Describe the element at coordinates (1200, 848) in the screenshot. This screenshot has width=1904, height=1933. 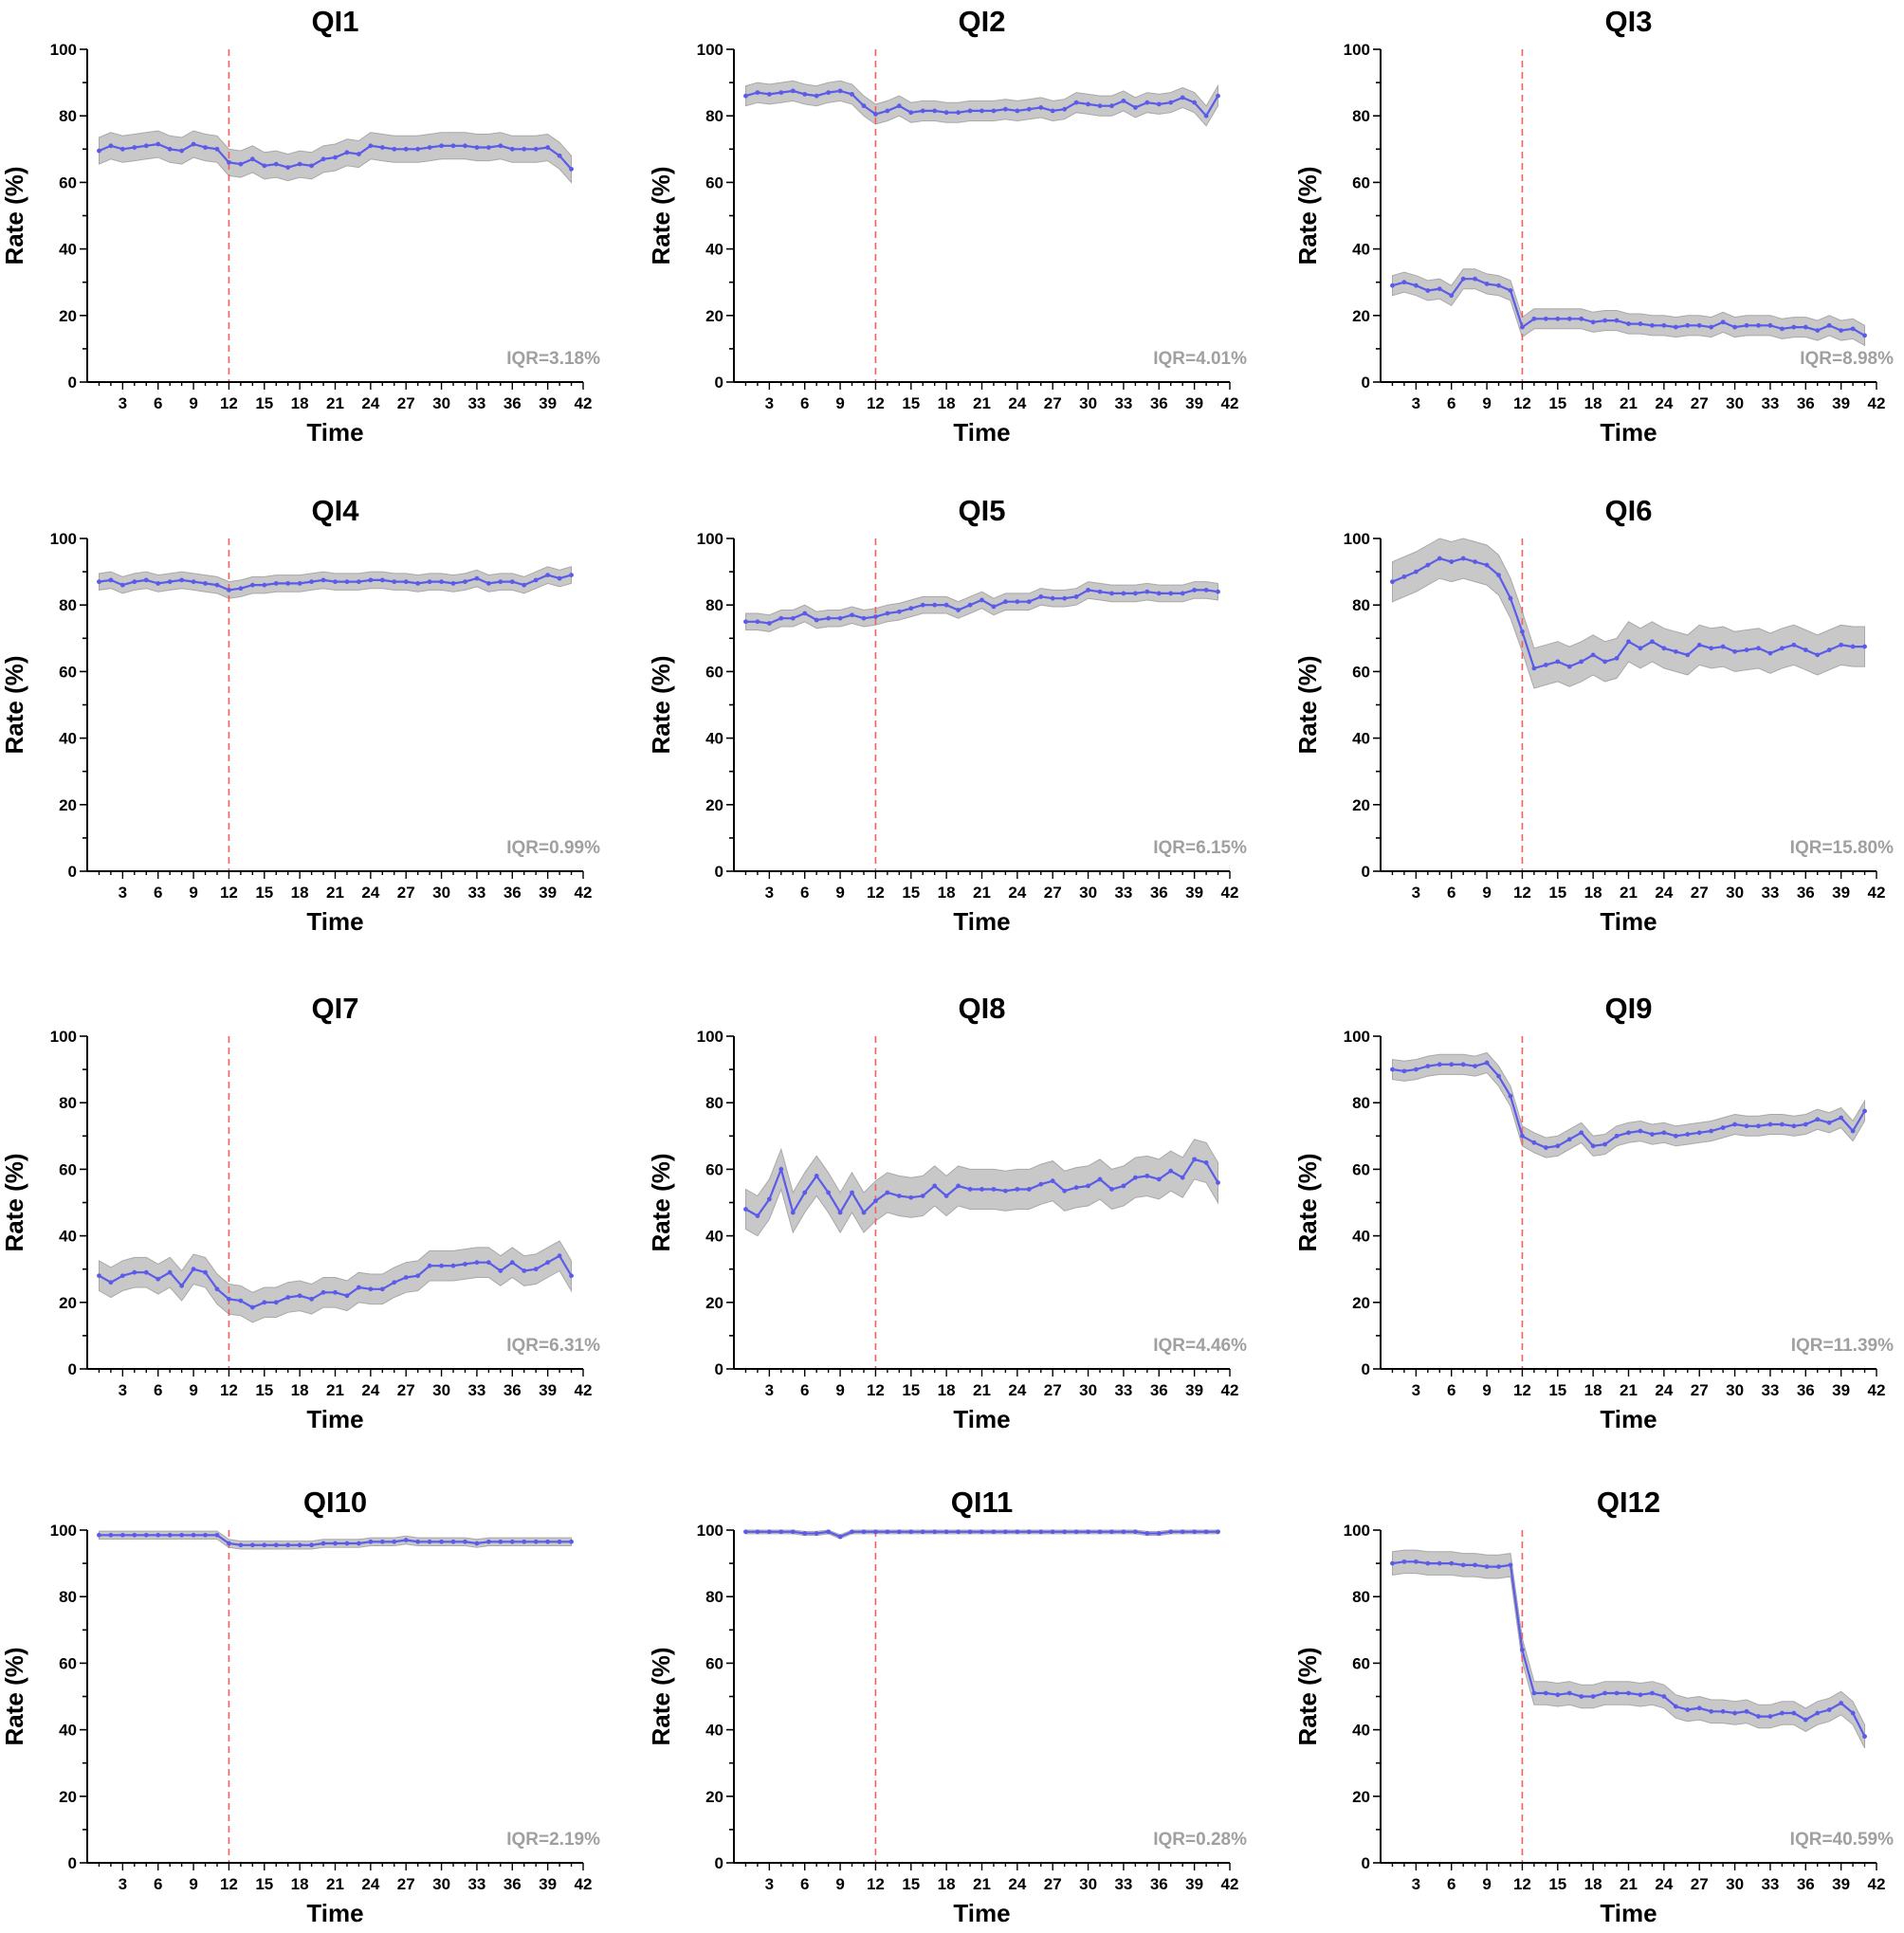
I see `iqr-annotation: IQR=6.15%` at that location.